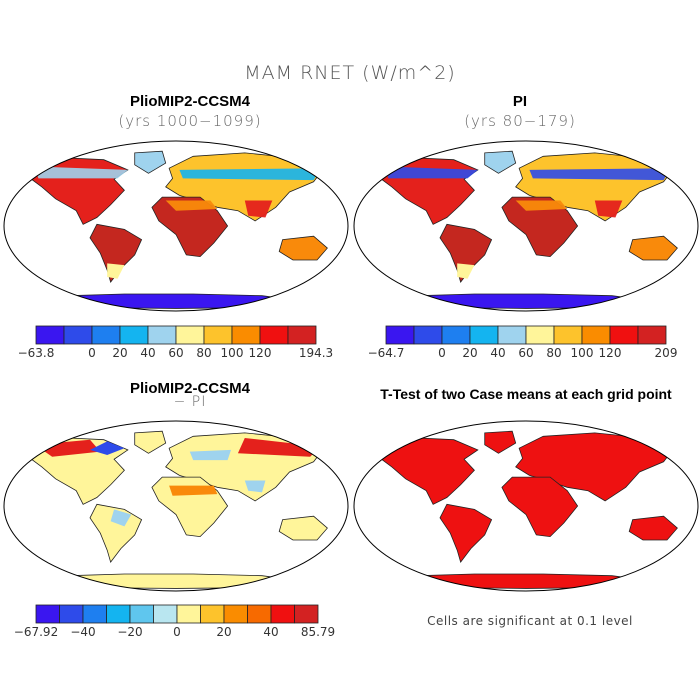 The height and width of the screenshot is (700, 700). Describe the element at coordinates (83, 632) in the screenshot. I see `colorbar-tick-label: −40` at that location.